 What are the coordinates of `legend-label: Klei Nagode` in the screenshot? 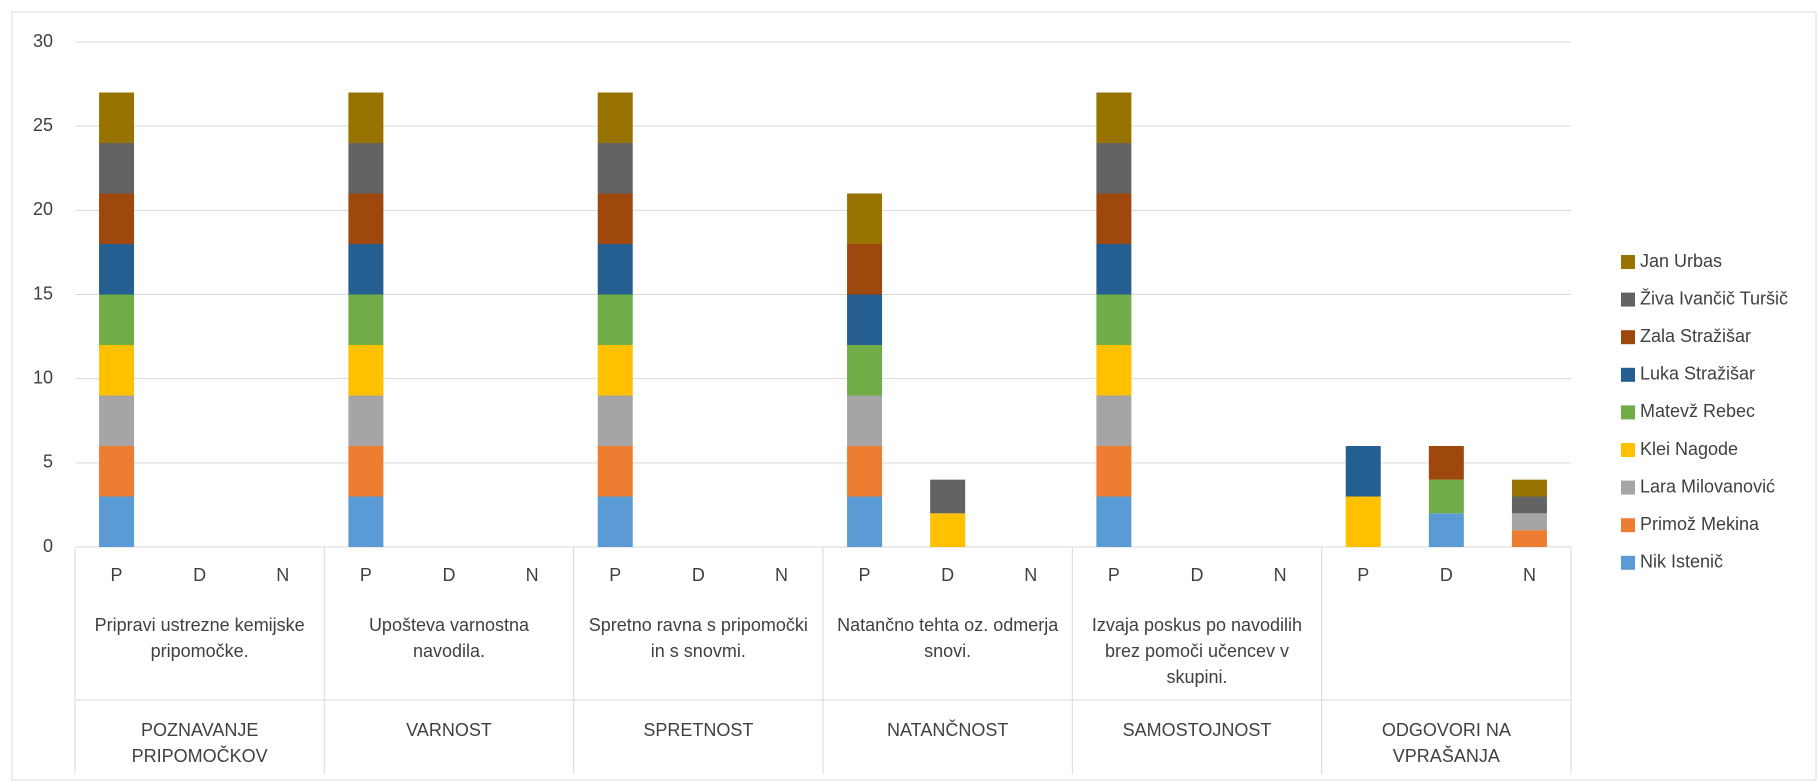 It's located at (1689, 449).